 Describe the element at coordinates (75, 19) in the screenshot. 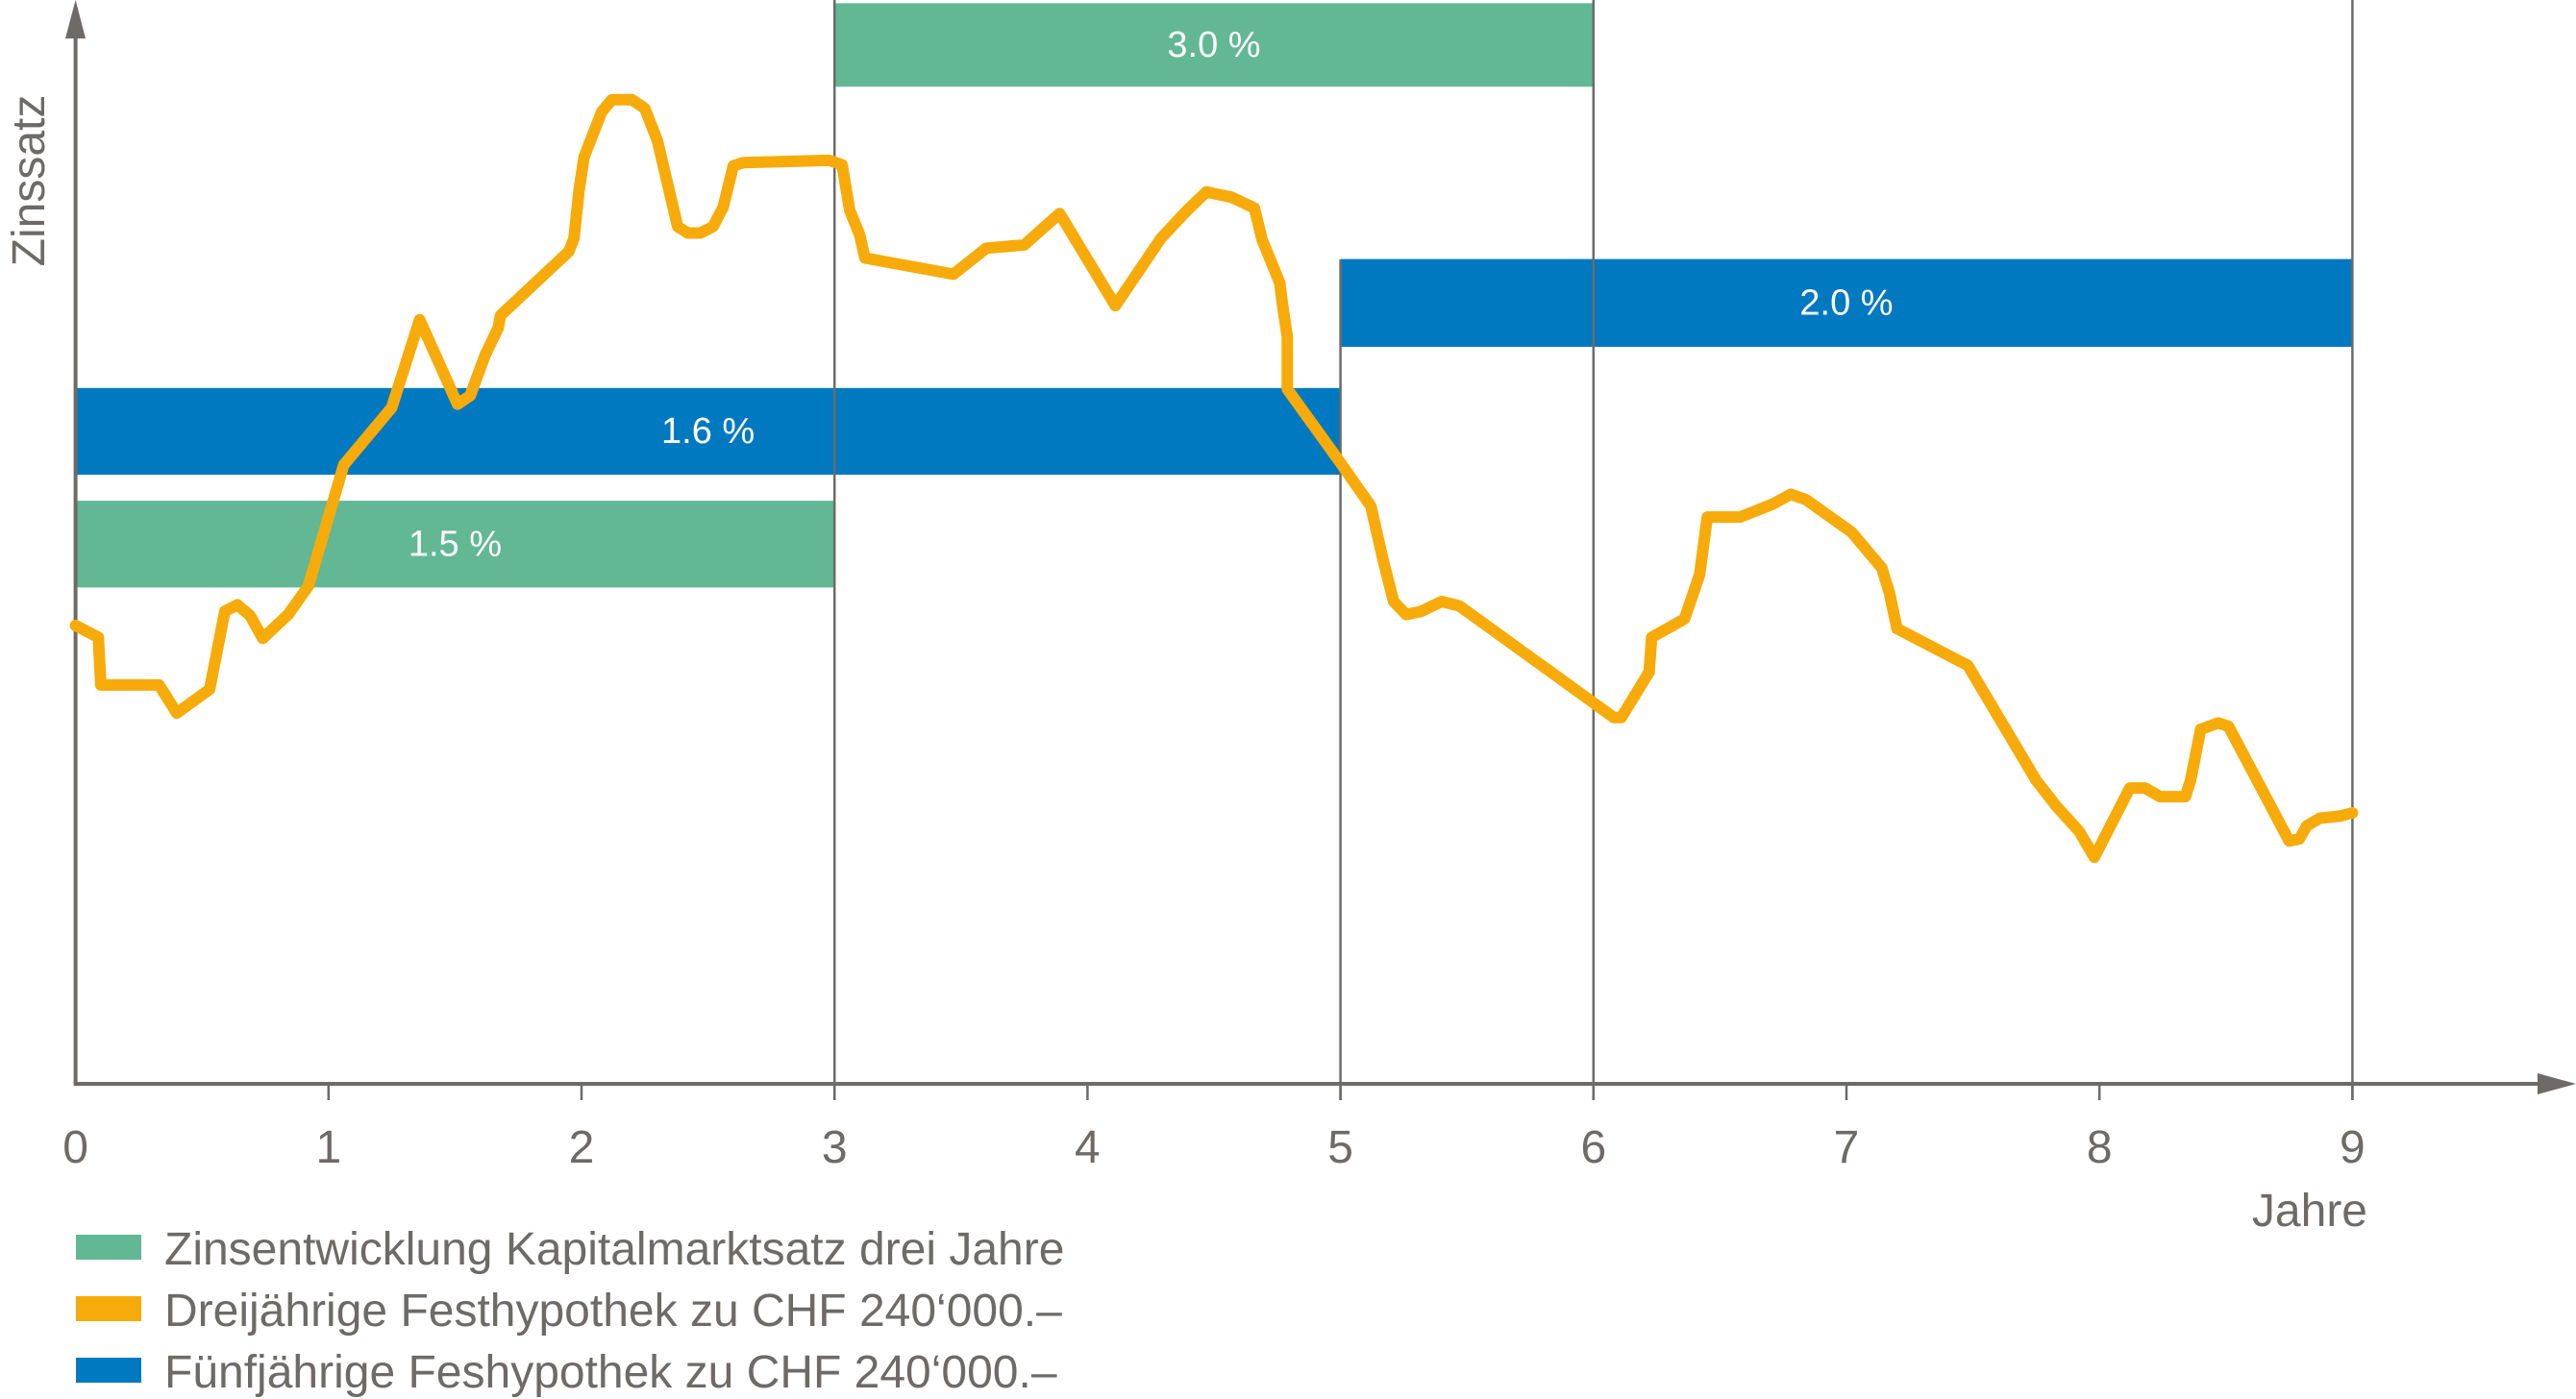

I see `y-axis-arrow` at that location.